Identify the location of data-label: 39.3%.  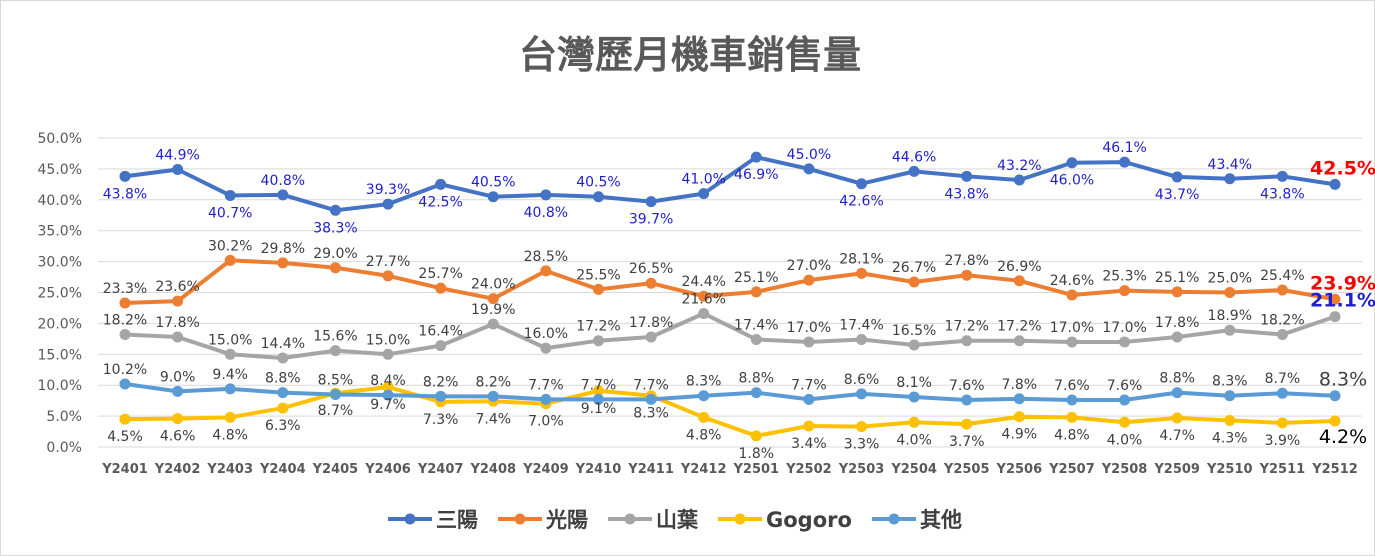
(388, 190).